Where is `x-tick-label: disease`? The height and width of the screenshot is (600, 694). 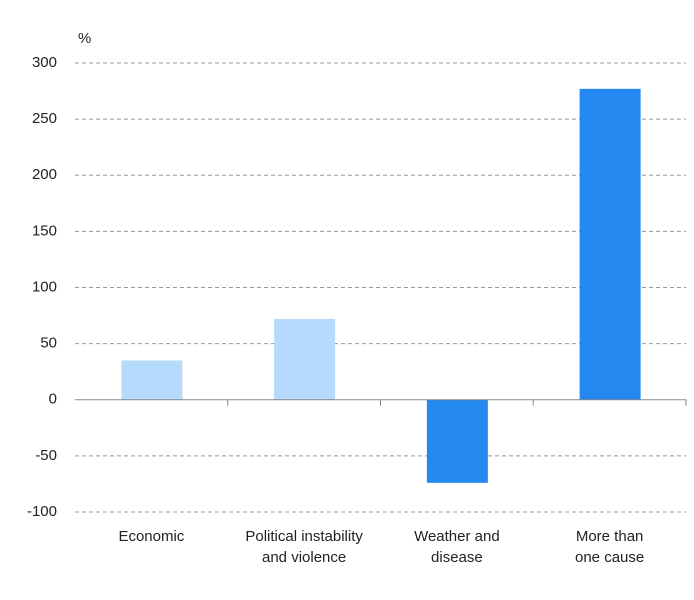
x-tick-label: disease is located at coordinates (457, 557).